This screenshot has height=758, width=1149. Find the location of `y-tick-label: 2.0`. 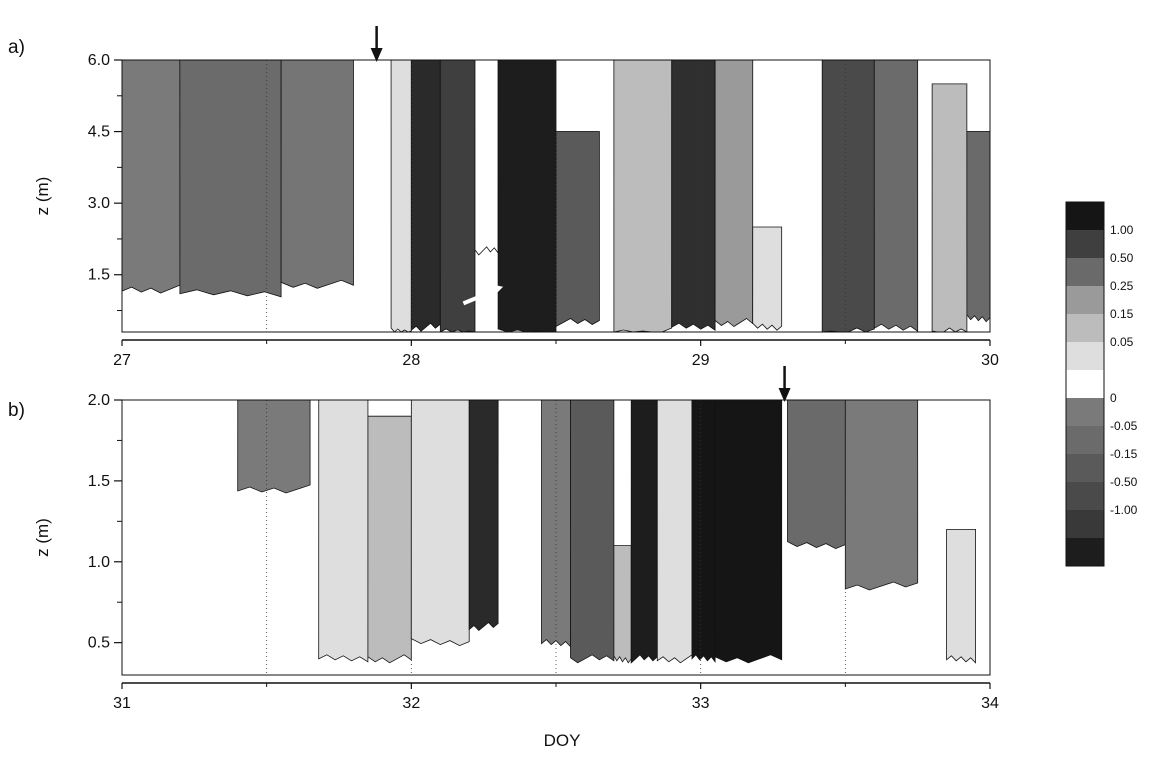

y-tick-label: 2.0 is located at coordinates (99, 400).